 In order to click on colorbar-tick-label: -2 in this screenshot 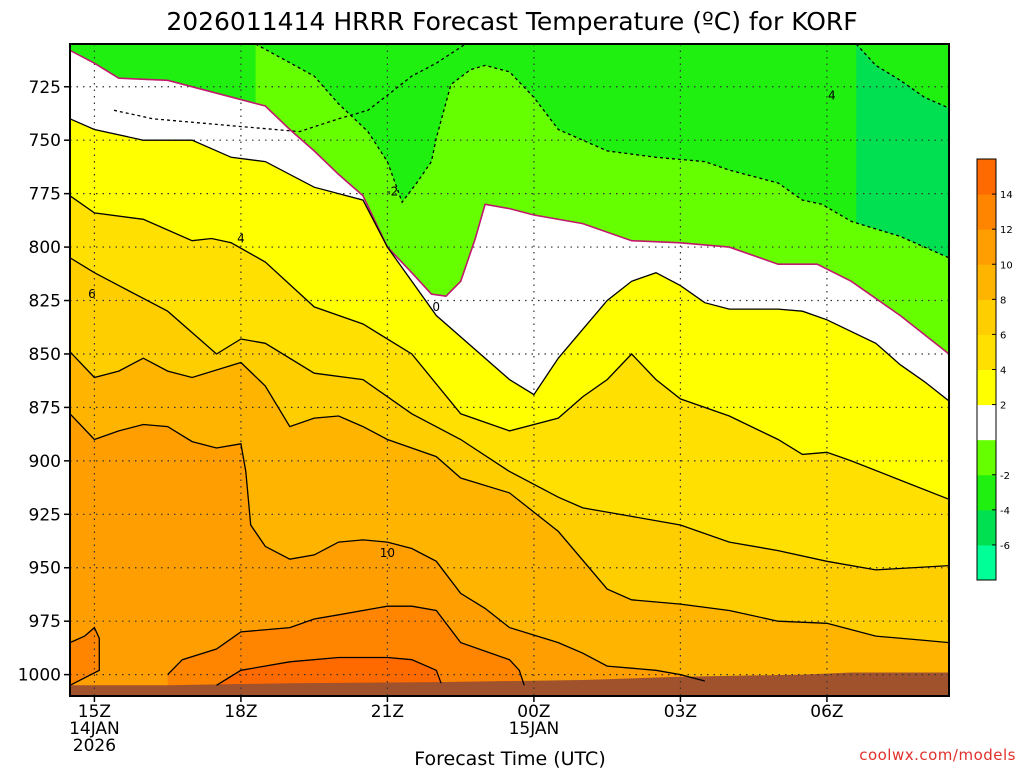, I will do `click(1005, 476)`.